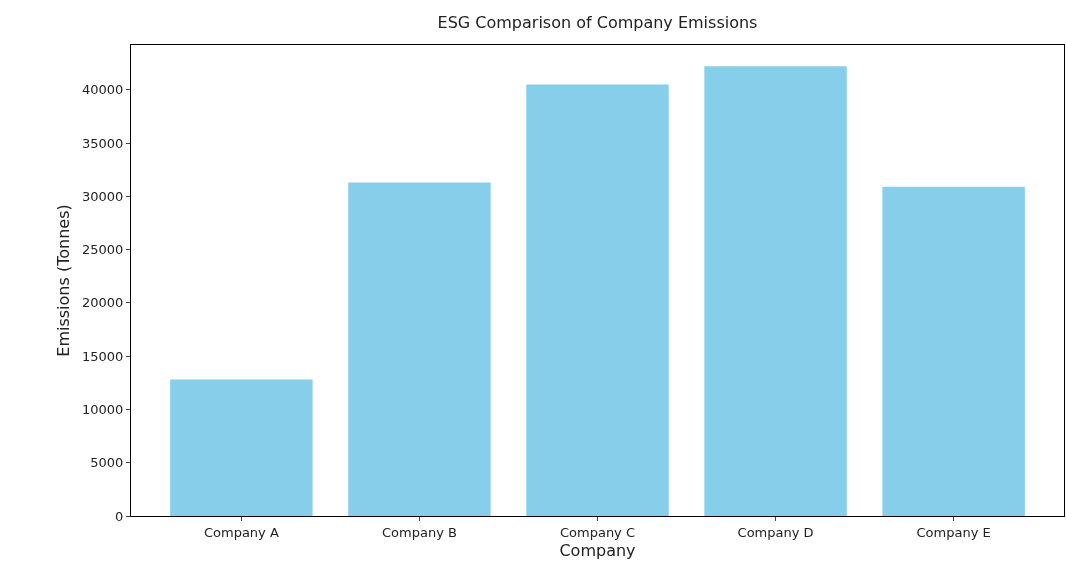 Image resolution: width=1066 pixels, height=583 pixels. Describe the element at coordinates (241, 532) in the screenshot. I see `x-tick-label: Company A` at that location.